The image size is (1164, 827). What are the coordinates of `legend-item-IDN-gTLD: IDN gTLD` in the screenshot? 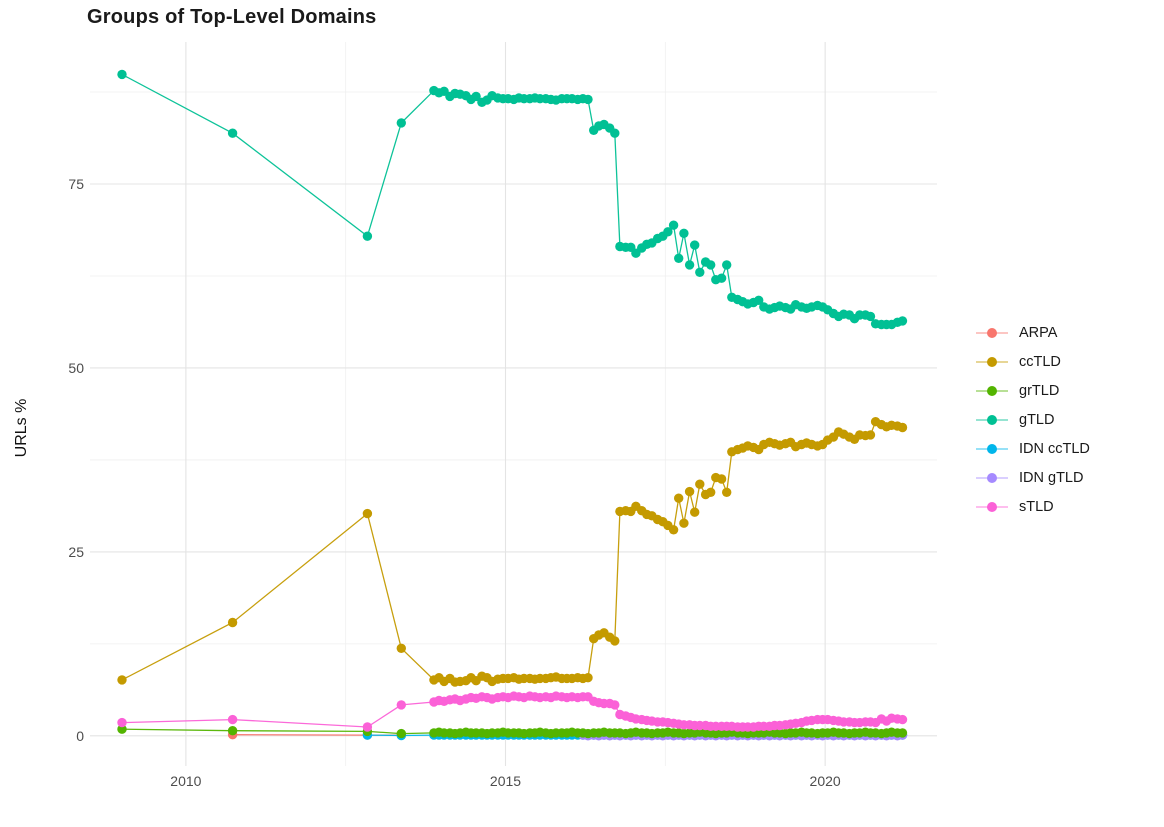 It's located at (1032, 477).